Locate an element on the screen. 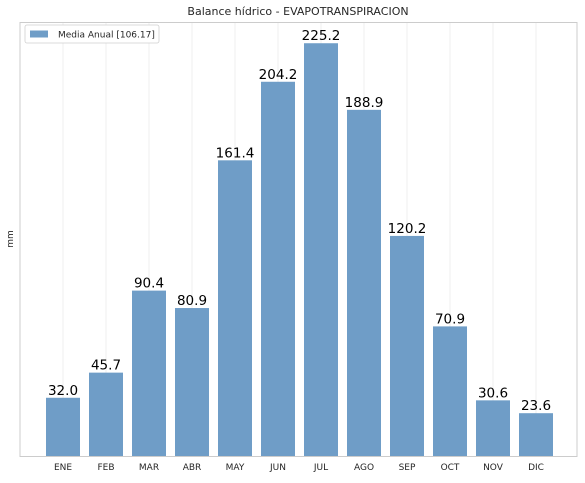 The image size is (585, 483). value-label: 30.6 is located at coordinates (493, 393).